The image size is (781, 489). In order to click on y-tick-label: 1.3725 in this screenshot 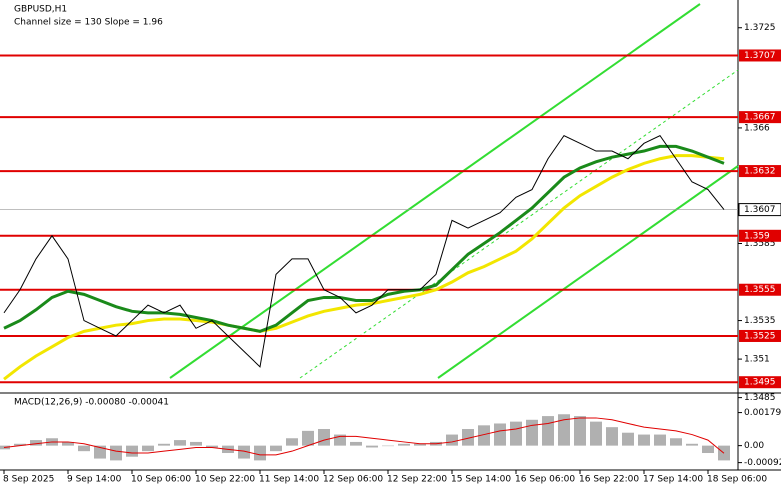, I will do `click(760, 28)`.